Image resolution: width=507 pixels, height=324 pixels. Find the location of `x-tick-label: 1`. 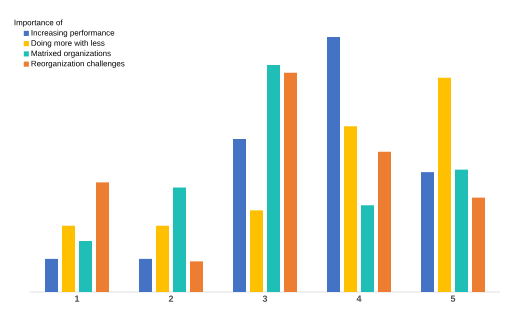

x-tick-label: 1 is located at coordinates (77, 299).